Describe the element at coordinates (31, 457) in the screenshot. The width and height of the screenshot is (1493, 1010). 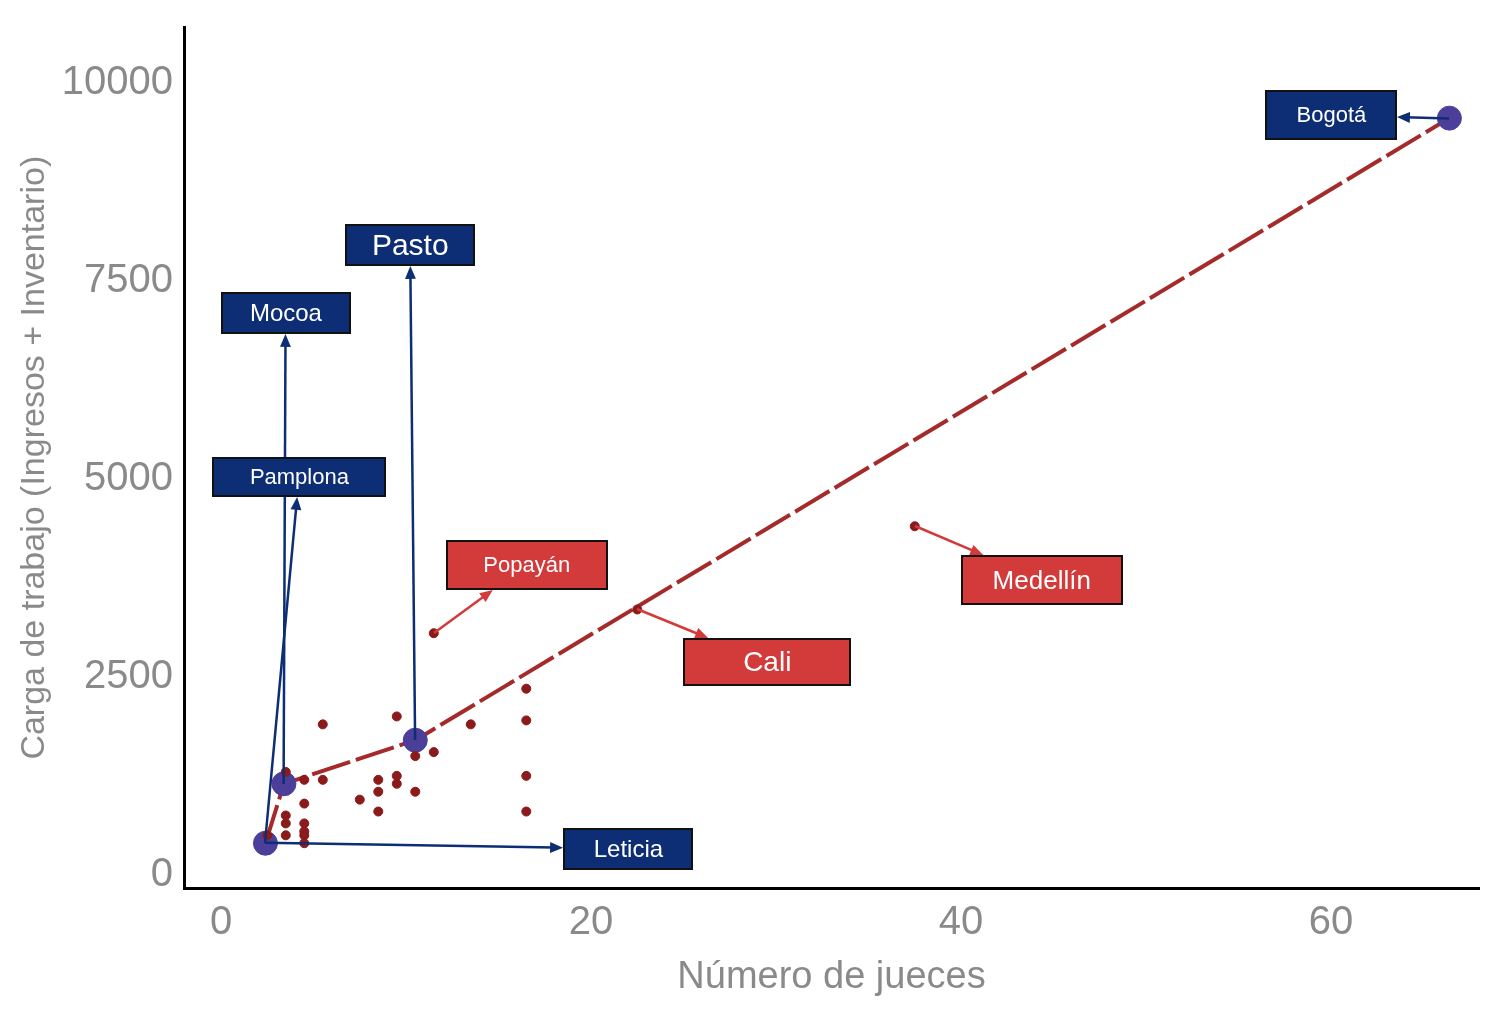
I see `y-axis-title: Carga de trabajo (Ingresos + Inventario)` at that location.